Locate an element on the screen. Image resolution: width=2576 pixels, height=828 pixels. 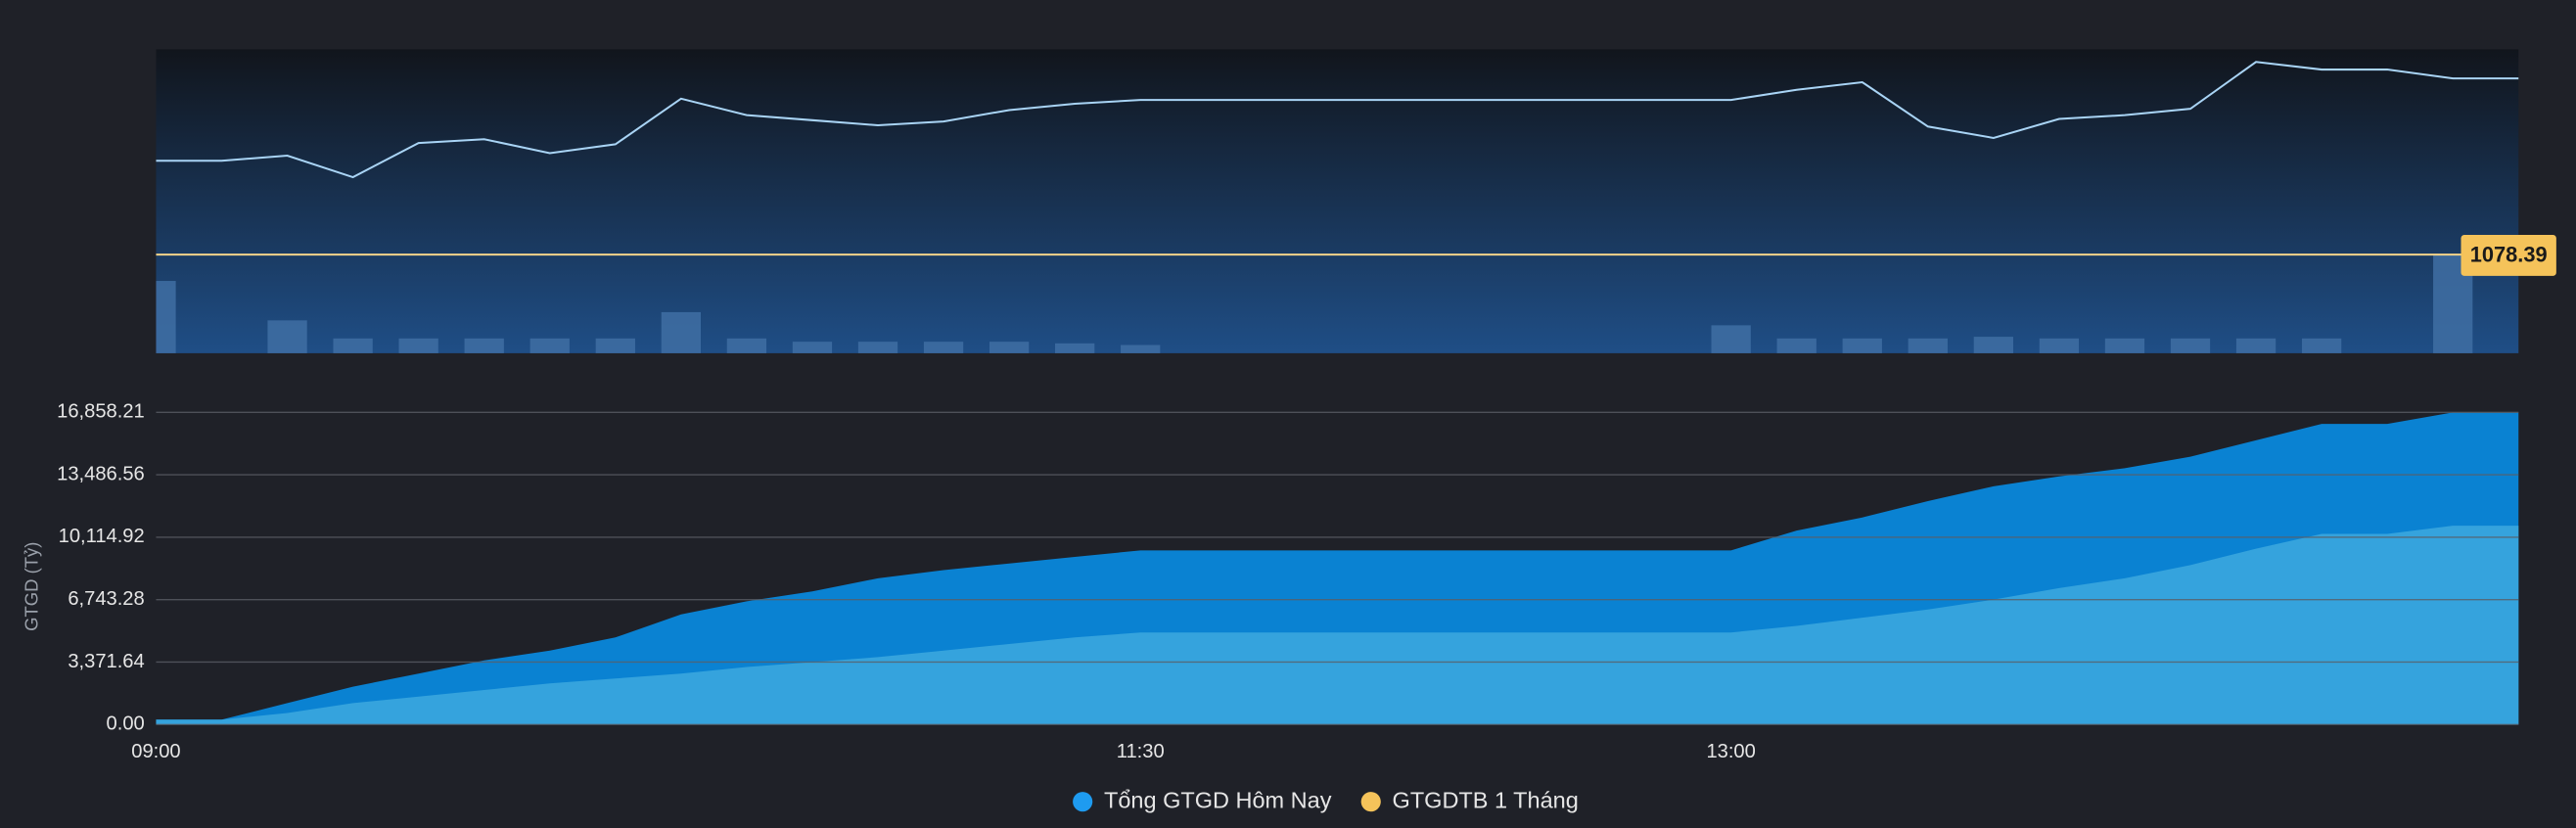
y-tick-label: 10,114.92 is located at coordinates (102, 536).